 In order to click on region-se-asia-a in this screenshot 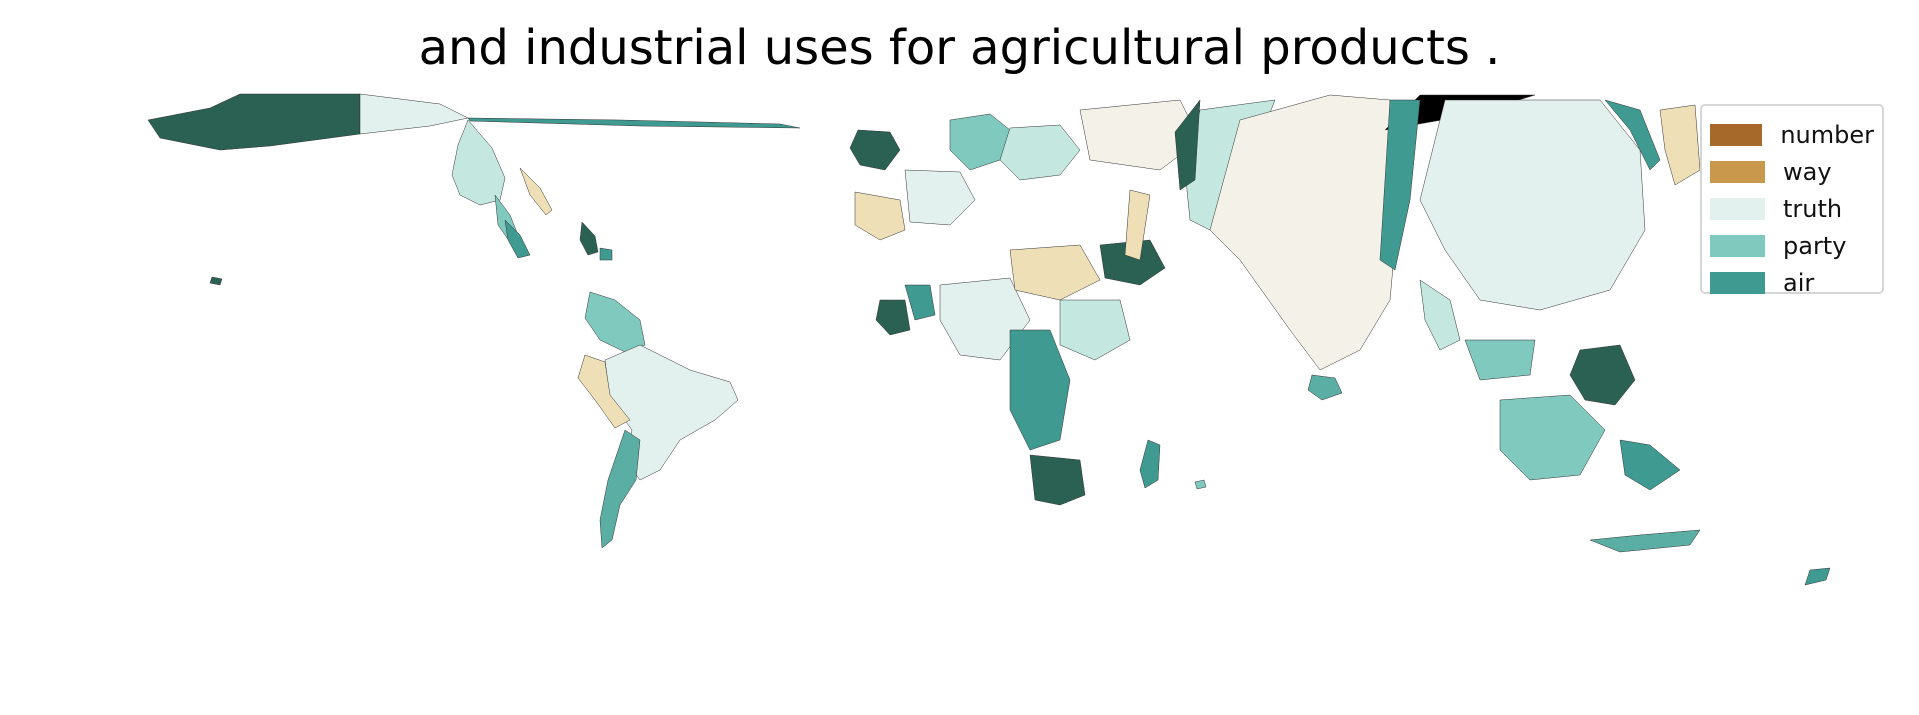, I will do `click(1440, 315)`.